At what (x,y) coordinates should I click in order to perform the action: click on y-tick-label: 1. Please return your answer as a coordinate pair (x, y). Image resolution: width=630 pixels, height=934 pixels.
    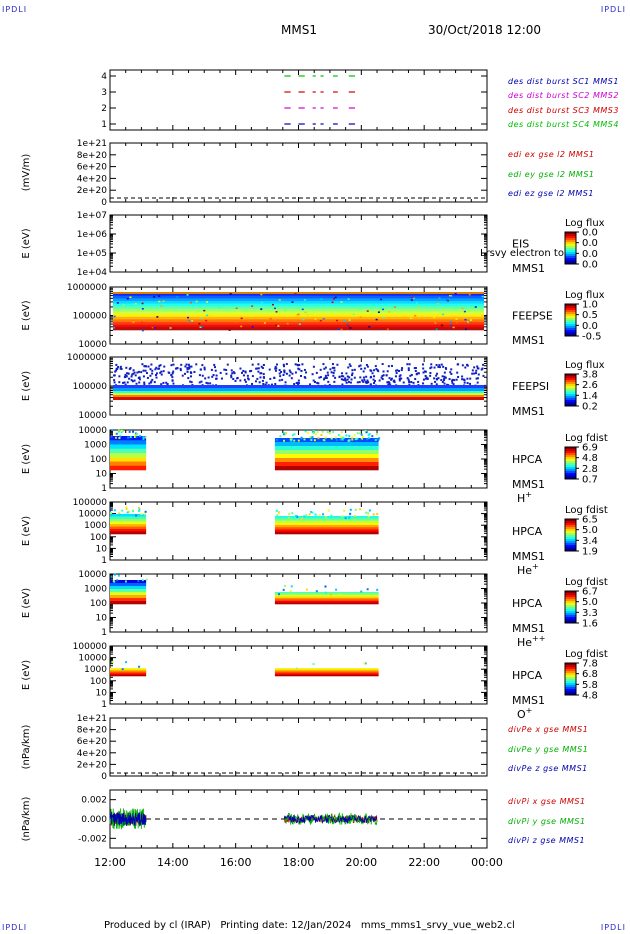
    Looking at the image, I should click on (104, 633).